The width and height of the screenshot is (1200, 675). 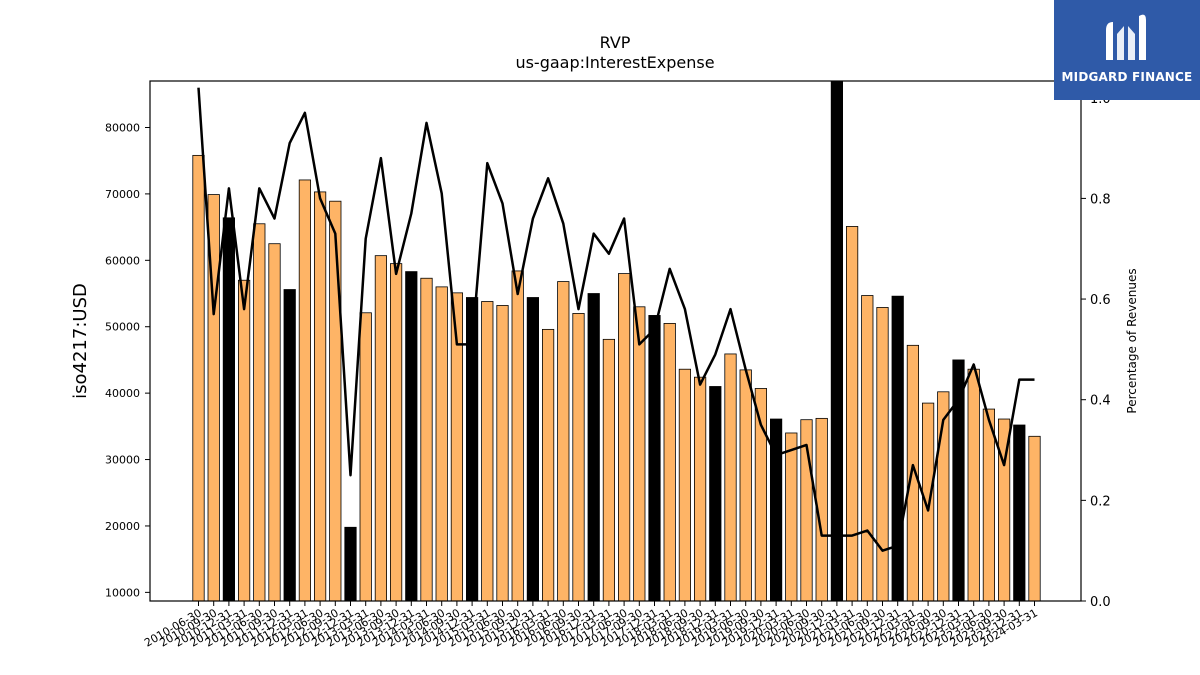 What do you see at coordinates (1100, 300) in the screenshot?
I see `y2-tick-label: 0.6` at bounding box center [1100, 300].